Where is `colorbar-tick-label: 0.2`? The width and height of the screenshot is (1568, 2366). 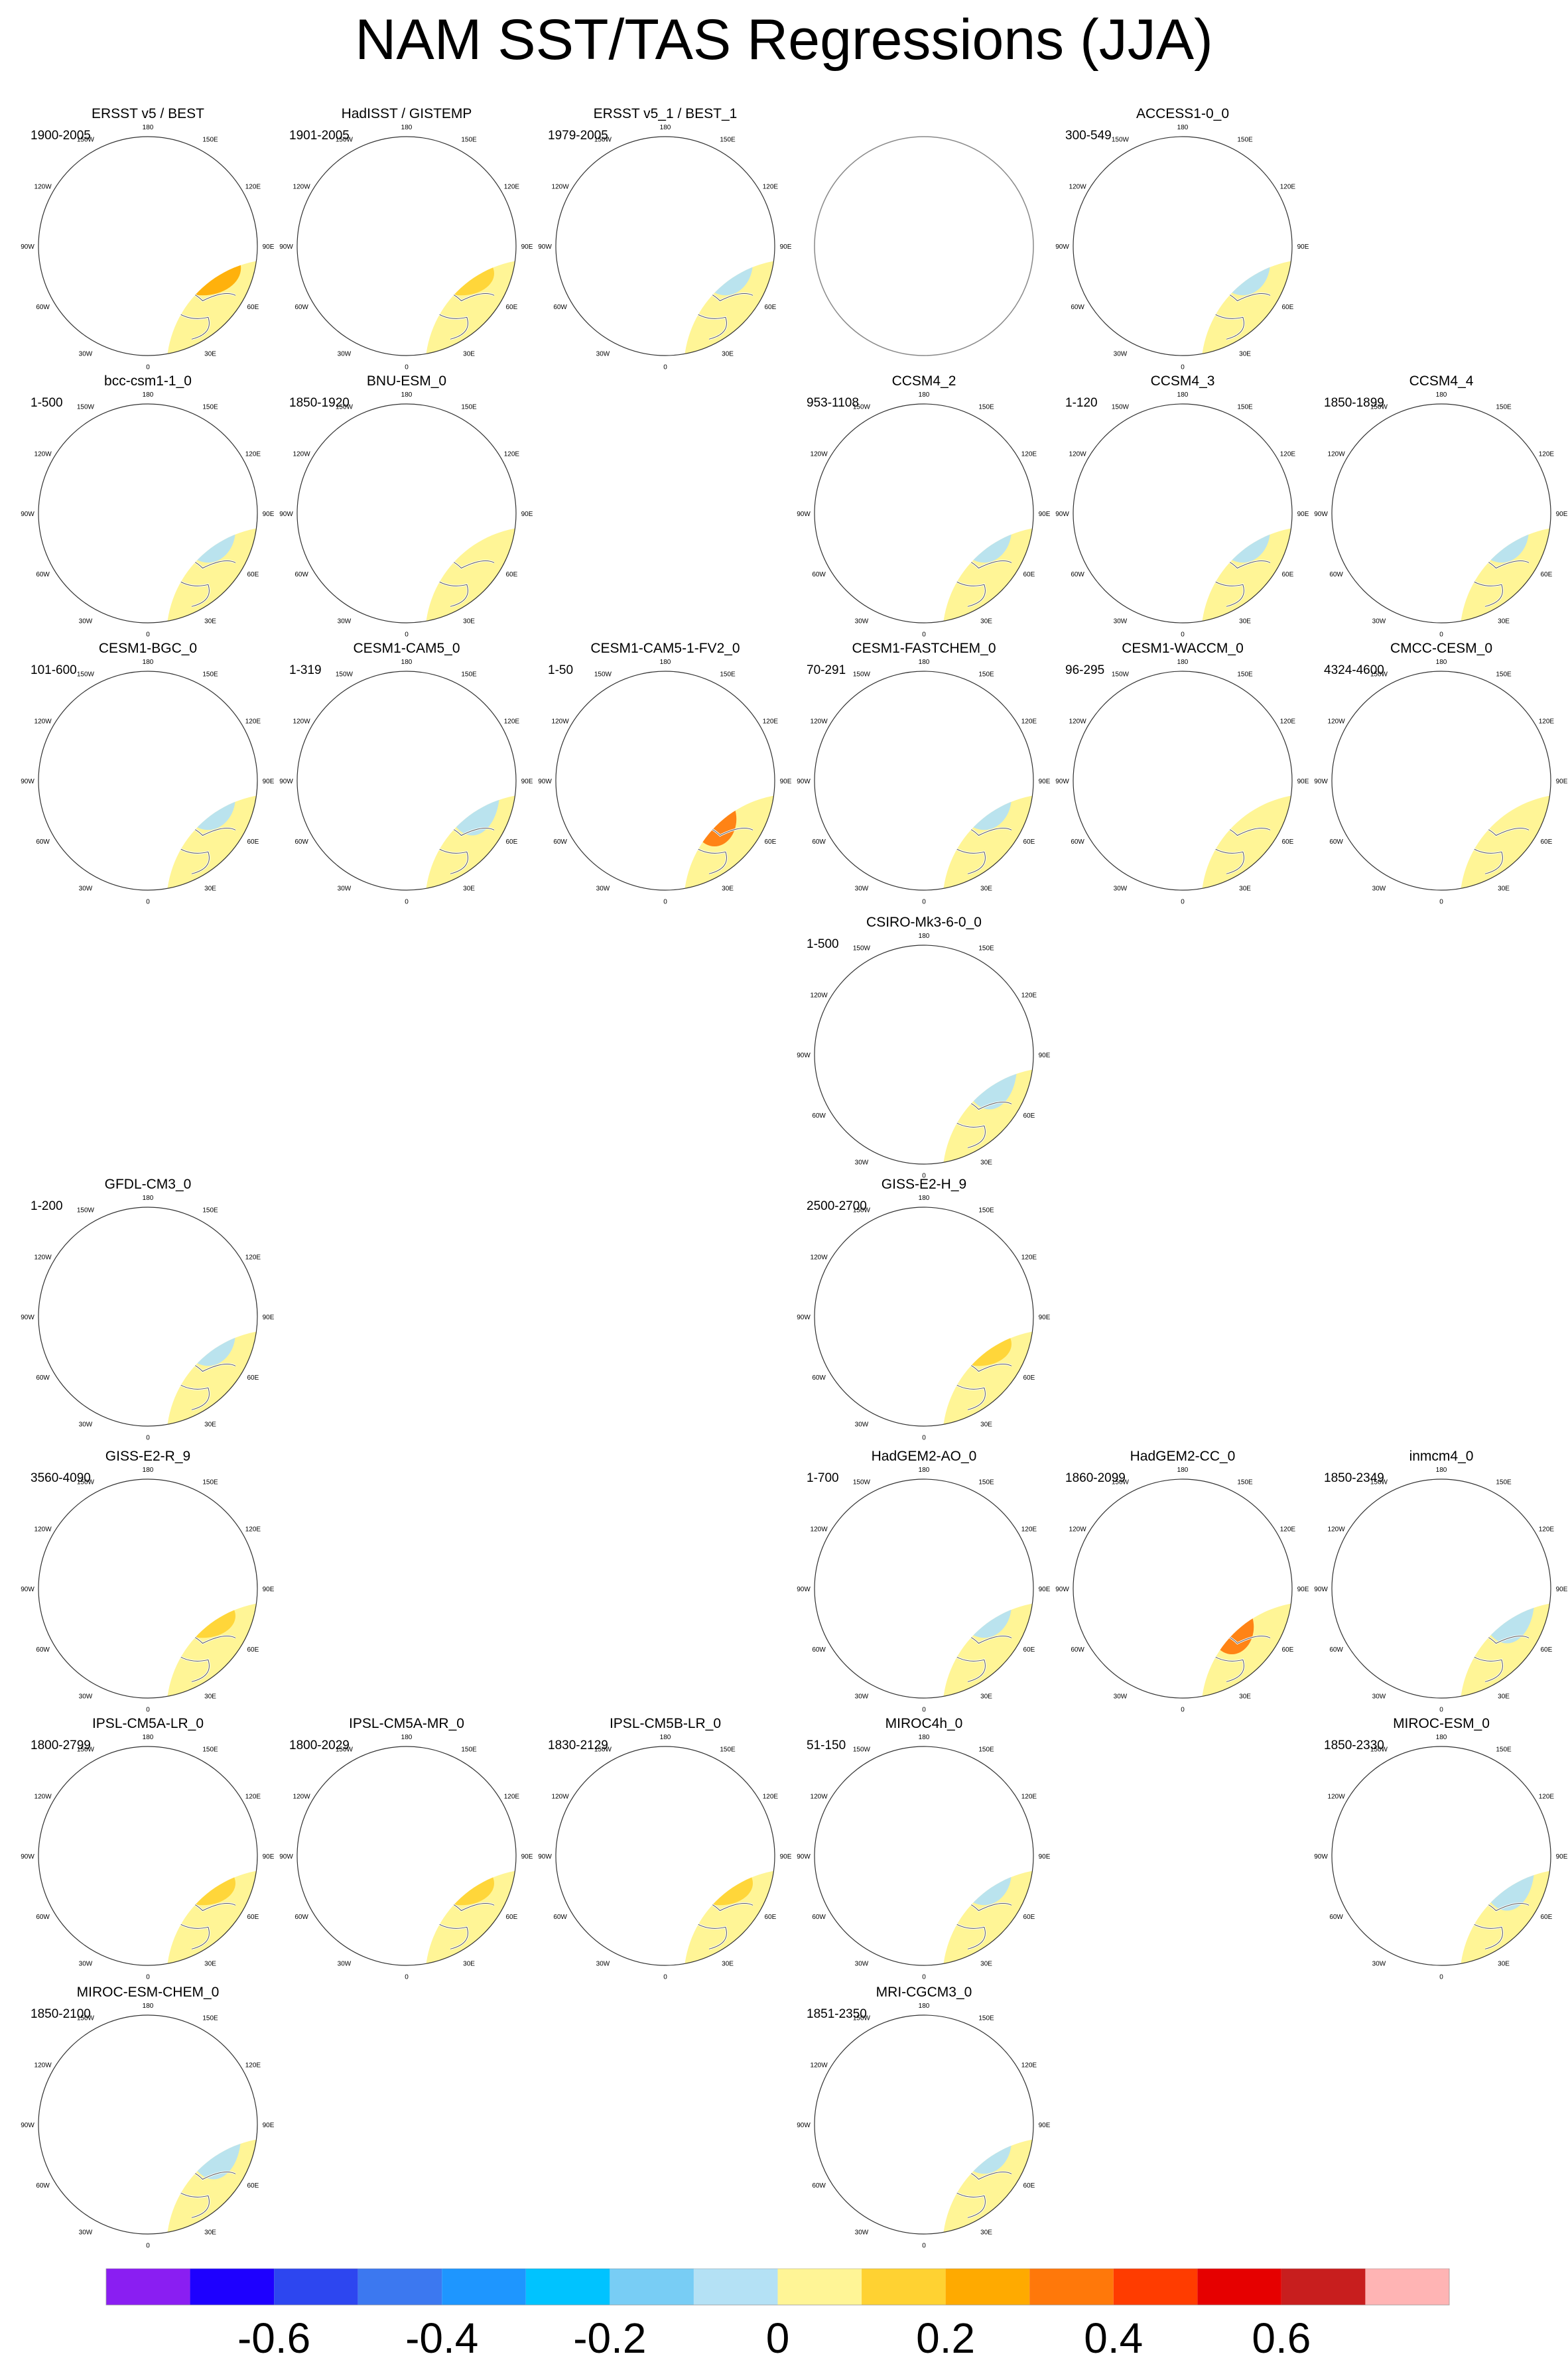 colorbar-tick-label: 0.2 is located at coordinates (946, 2338).